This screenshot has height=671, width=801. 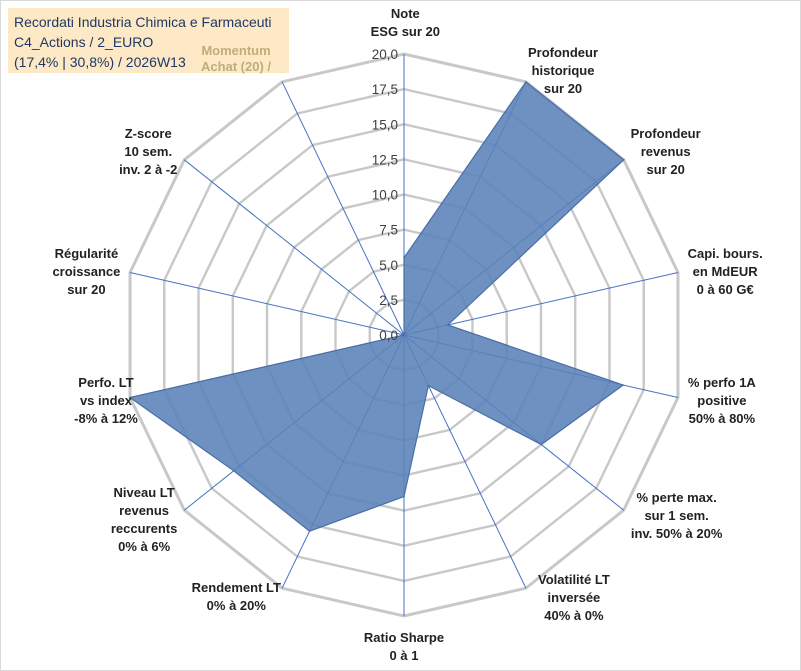 I want to click on axis-label-line: 0% à 6%, so click(x=144, y=546).